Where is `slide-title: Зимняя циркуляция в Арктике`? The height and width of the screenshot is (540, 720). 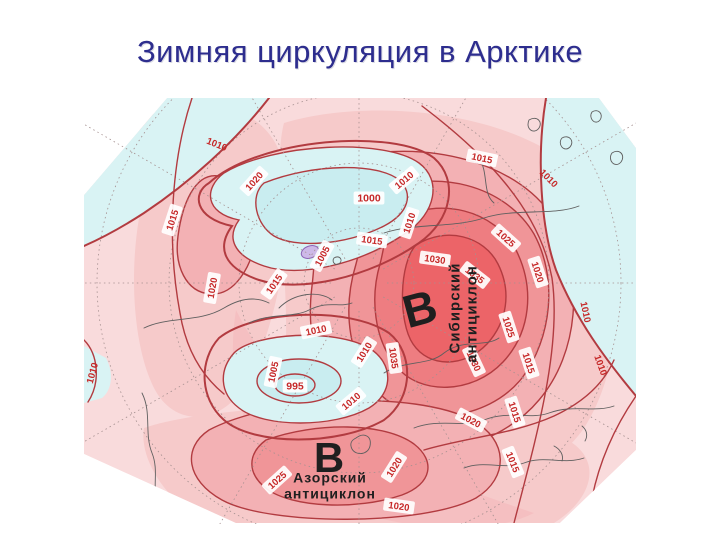 slide-title: Зимняя циркуляция в Арктике is located at coordinates (360, 51).